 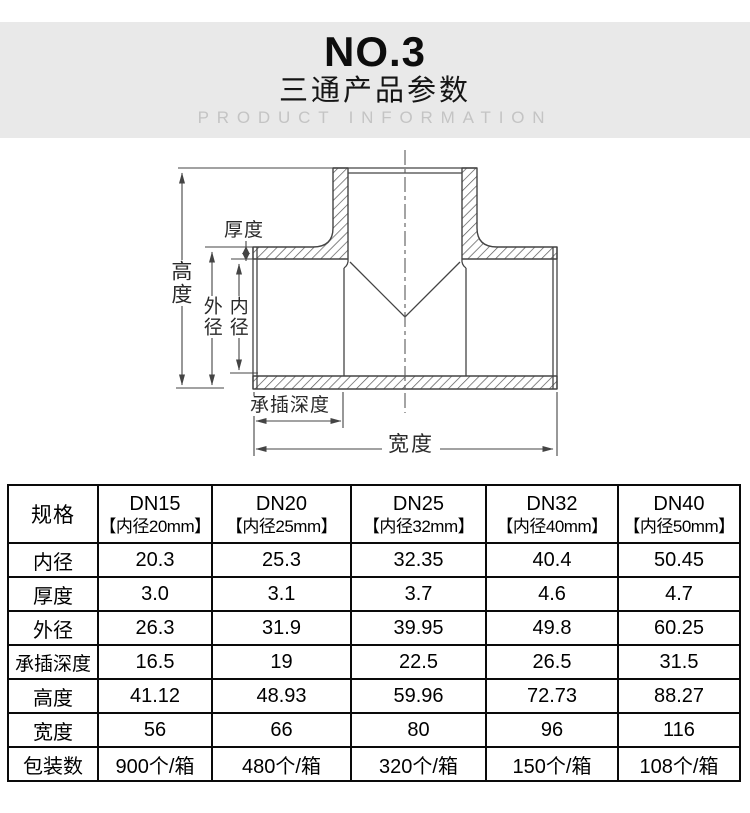 I want to click on value-cell: 19, so click(x=281, y=662).